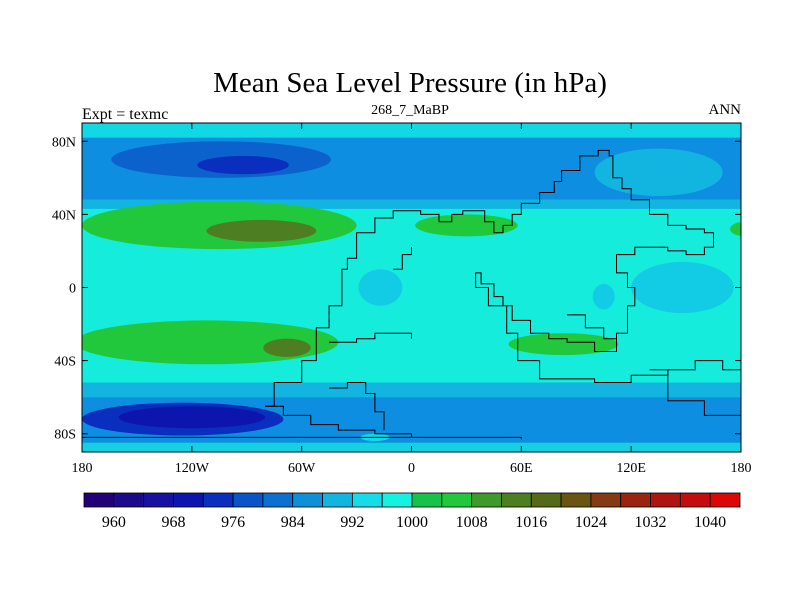 The width and height of the screenshot is (800, 600). I want to click on cell-north-atlantic-low, so click(658, 172).